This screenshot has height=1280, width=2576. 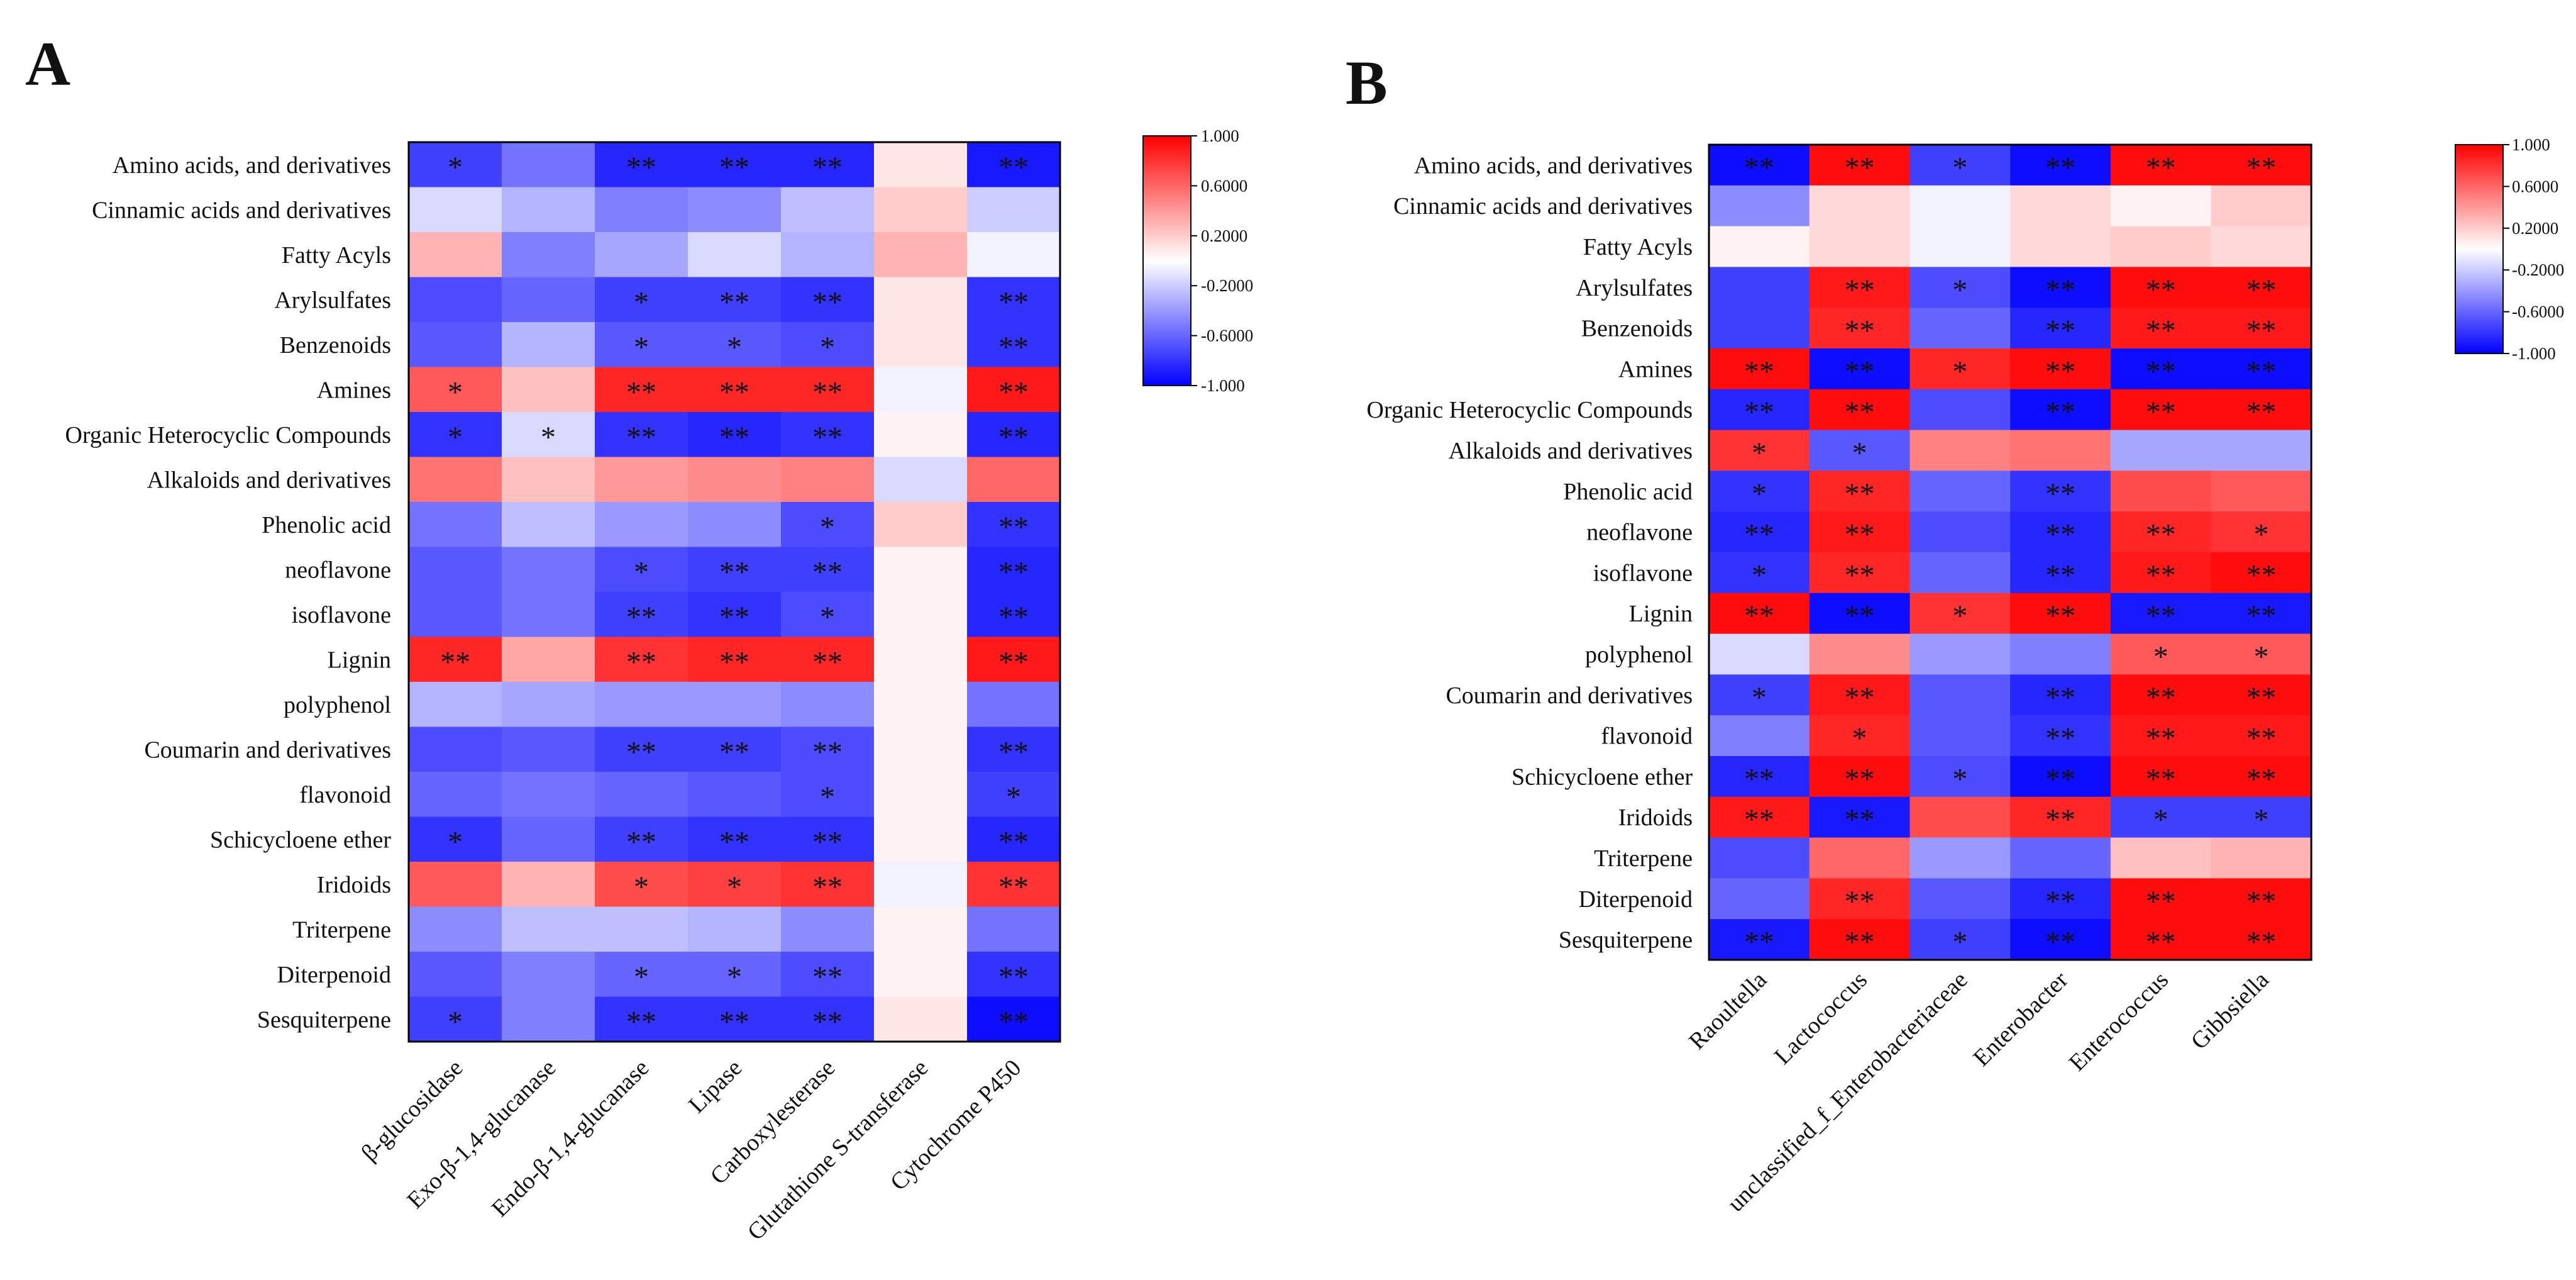 I want to click on column-label: Glutathione S-transferase, so click(x=838, y=1150).